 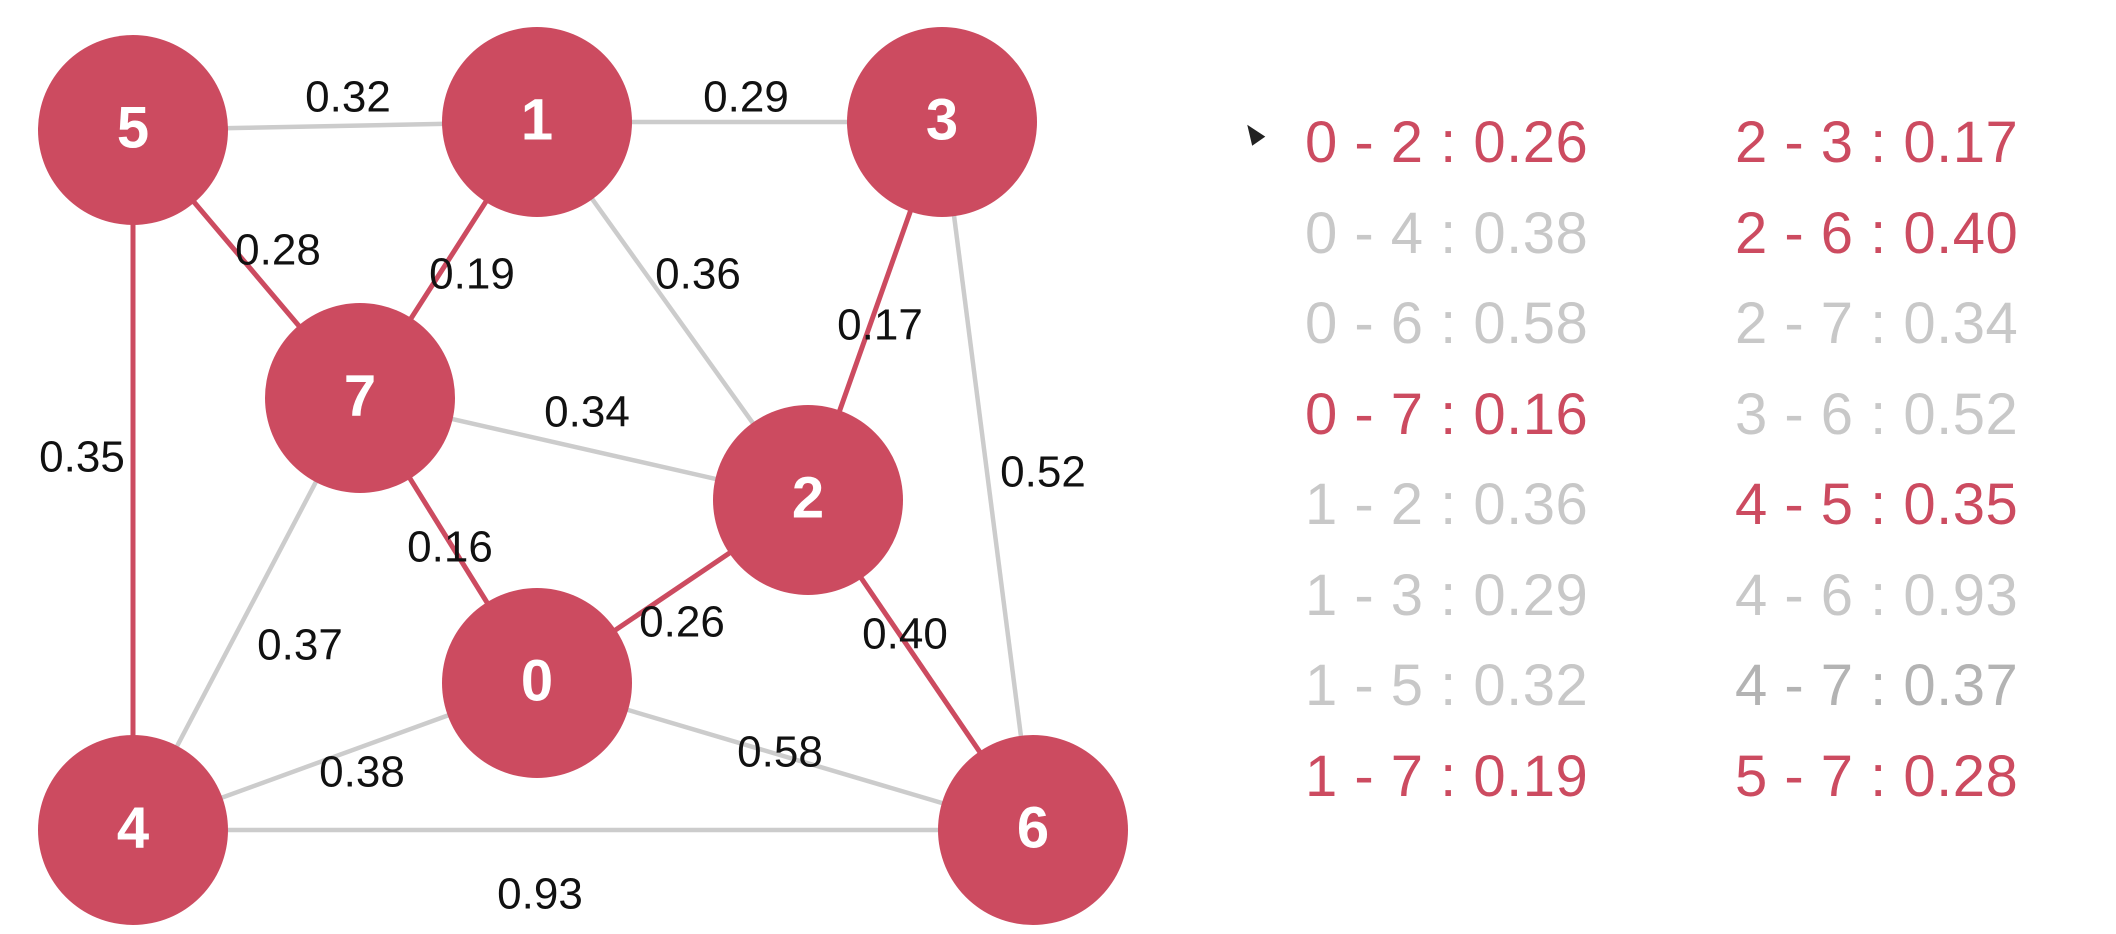 I want to click on node-label: 3, so click(x=942, y=119).